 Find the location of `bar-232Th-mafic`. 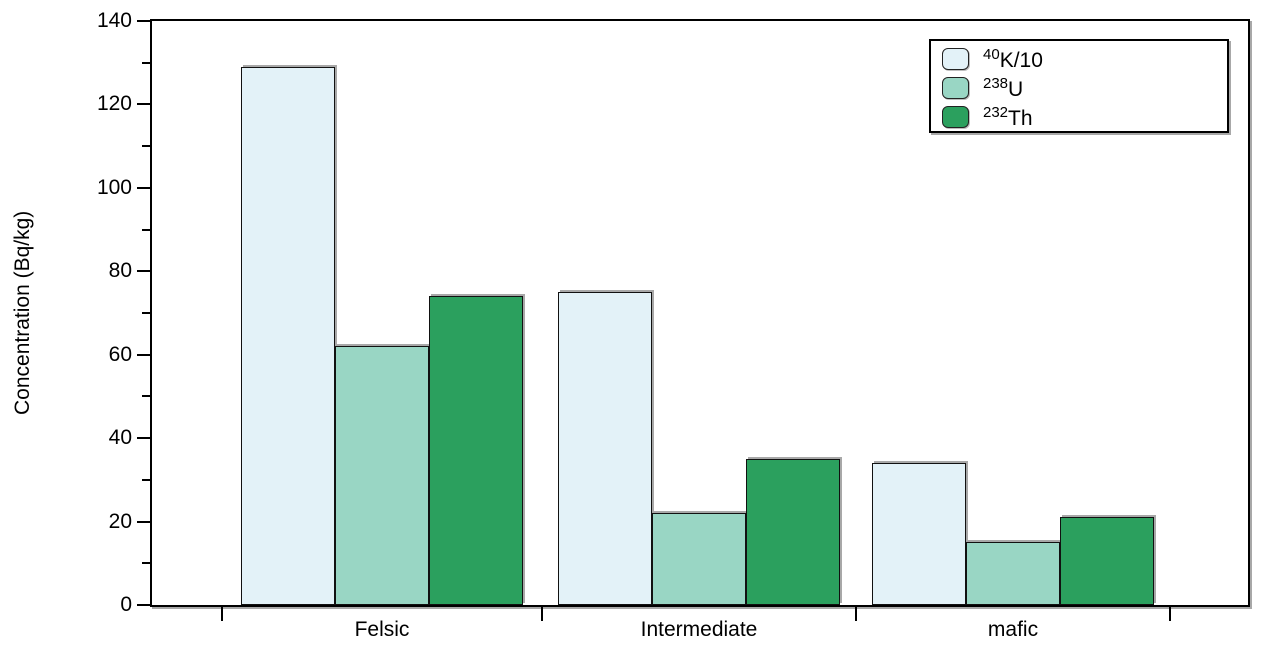

bar-232Th-mafic is located at coordinates (1107, 561).